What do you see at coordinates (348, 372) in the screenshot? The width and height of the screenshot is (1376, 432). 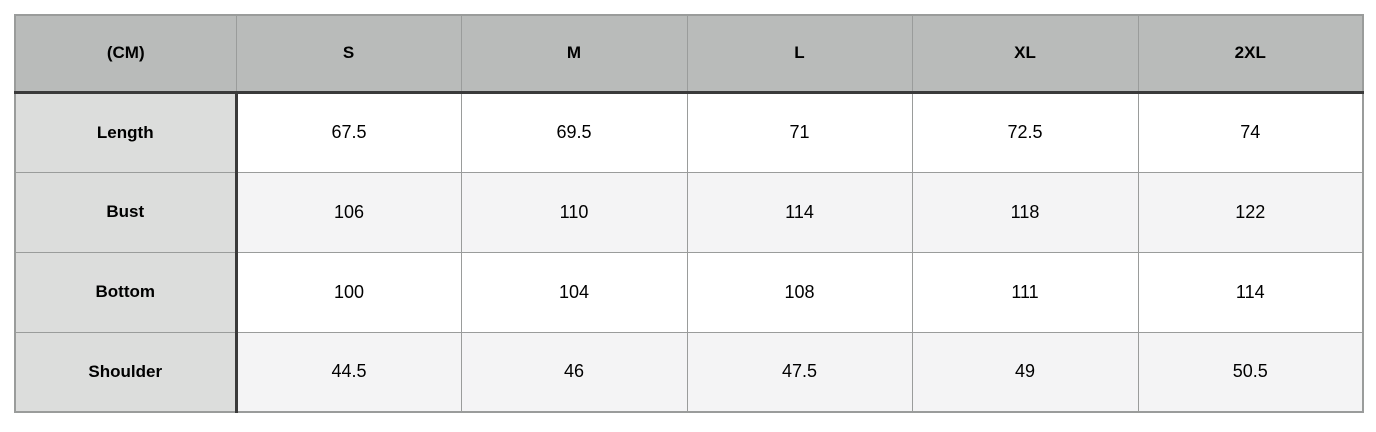 I see `cell-shoulder-s: 44.5` at bounding box center [348, 372].